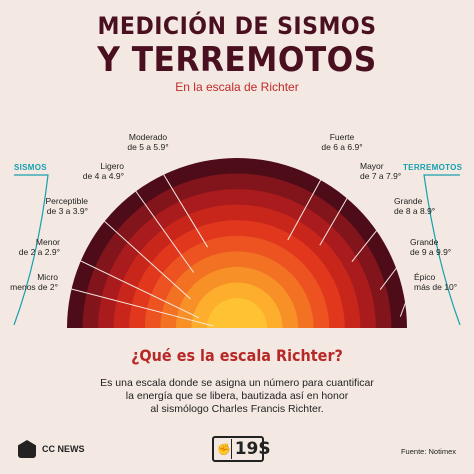 This screenshot has height=474, width=474. Describe the element at coordinates (67, 211) in the screenshot. I see `level-range: de 3 a 3.9°` at that location.